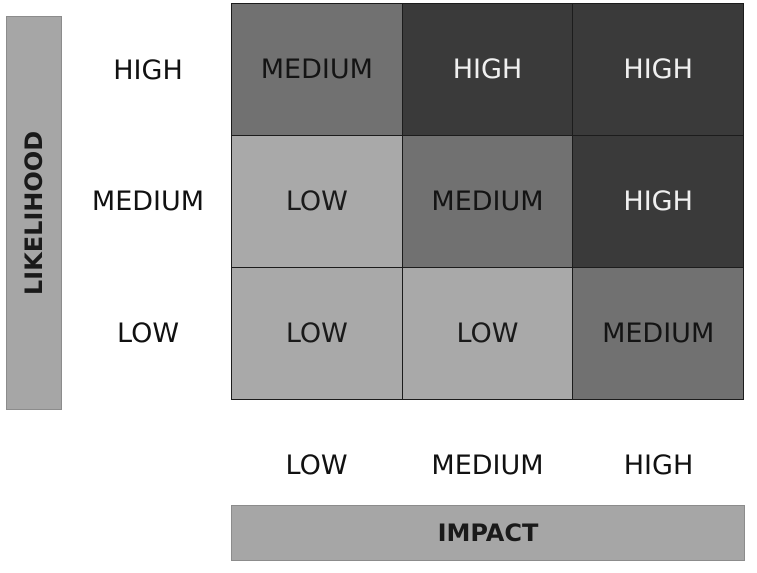  What do you see at coordinates (317, 69) in the screenshot?
I see `matrix-cell-high-likelihood-low-impact: MEDIUM` at bounding box center [317, 69].